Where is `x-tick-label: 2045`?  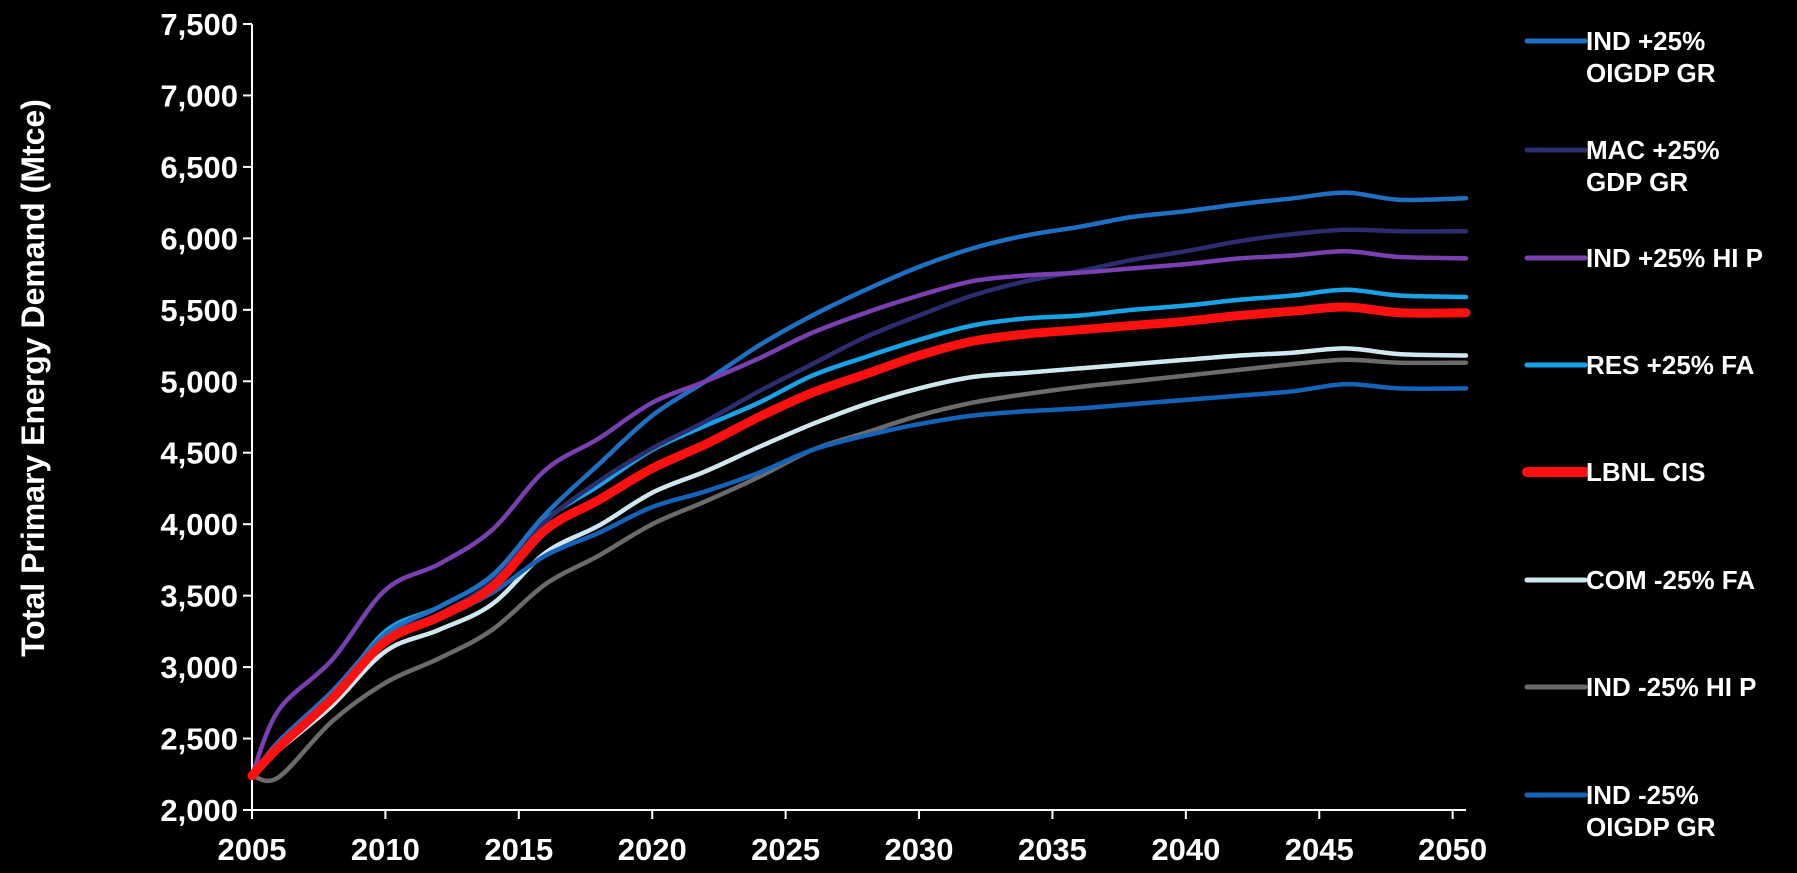
x-tick-label: 2045 is located at coordinates (1319, 849).